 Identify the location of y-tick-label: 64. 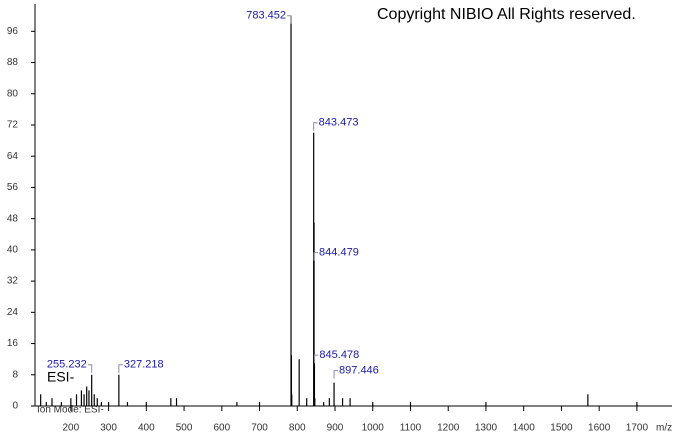
(13, 156).